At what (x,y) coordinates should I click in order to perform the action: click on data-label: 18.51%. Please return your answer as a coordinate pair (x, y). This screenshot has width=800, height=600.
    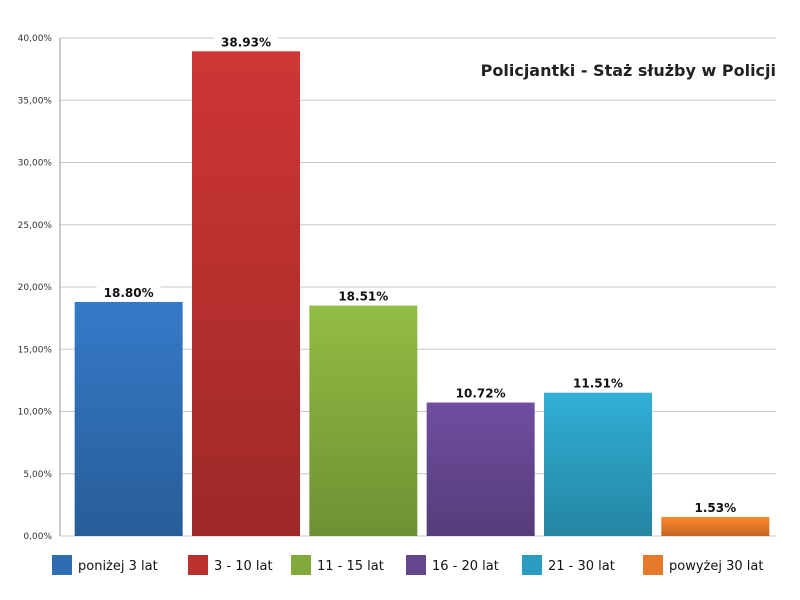
    Looking at the image, I should click on (363, 297).